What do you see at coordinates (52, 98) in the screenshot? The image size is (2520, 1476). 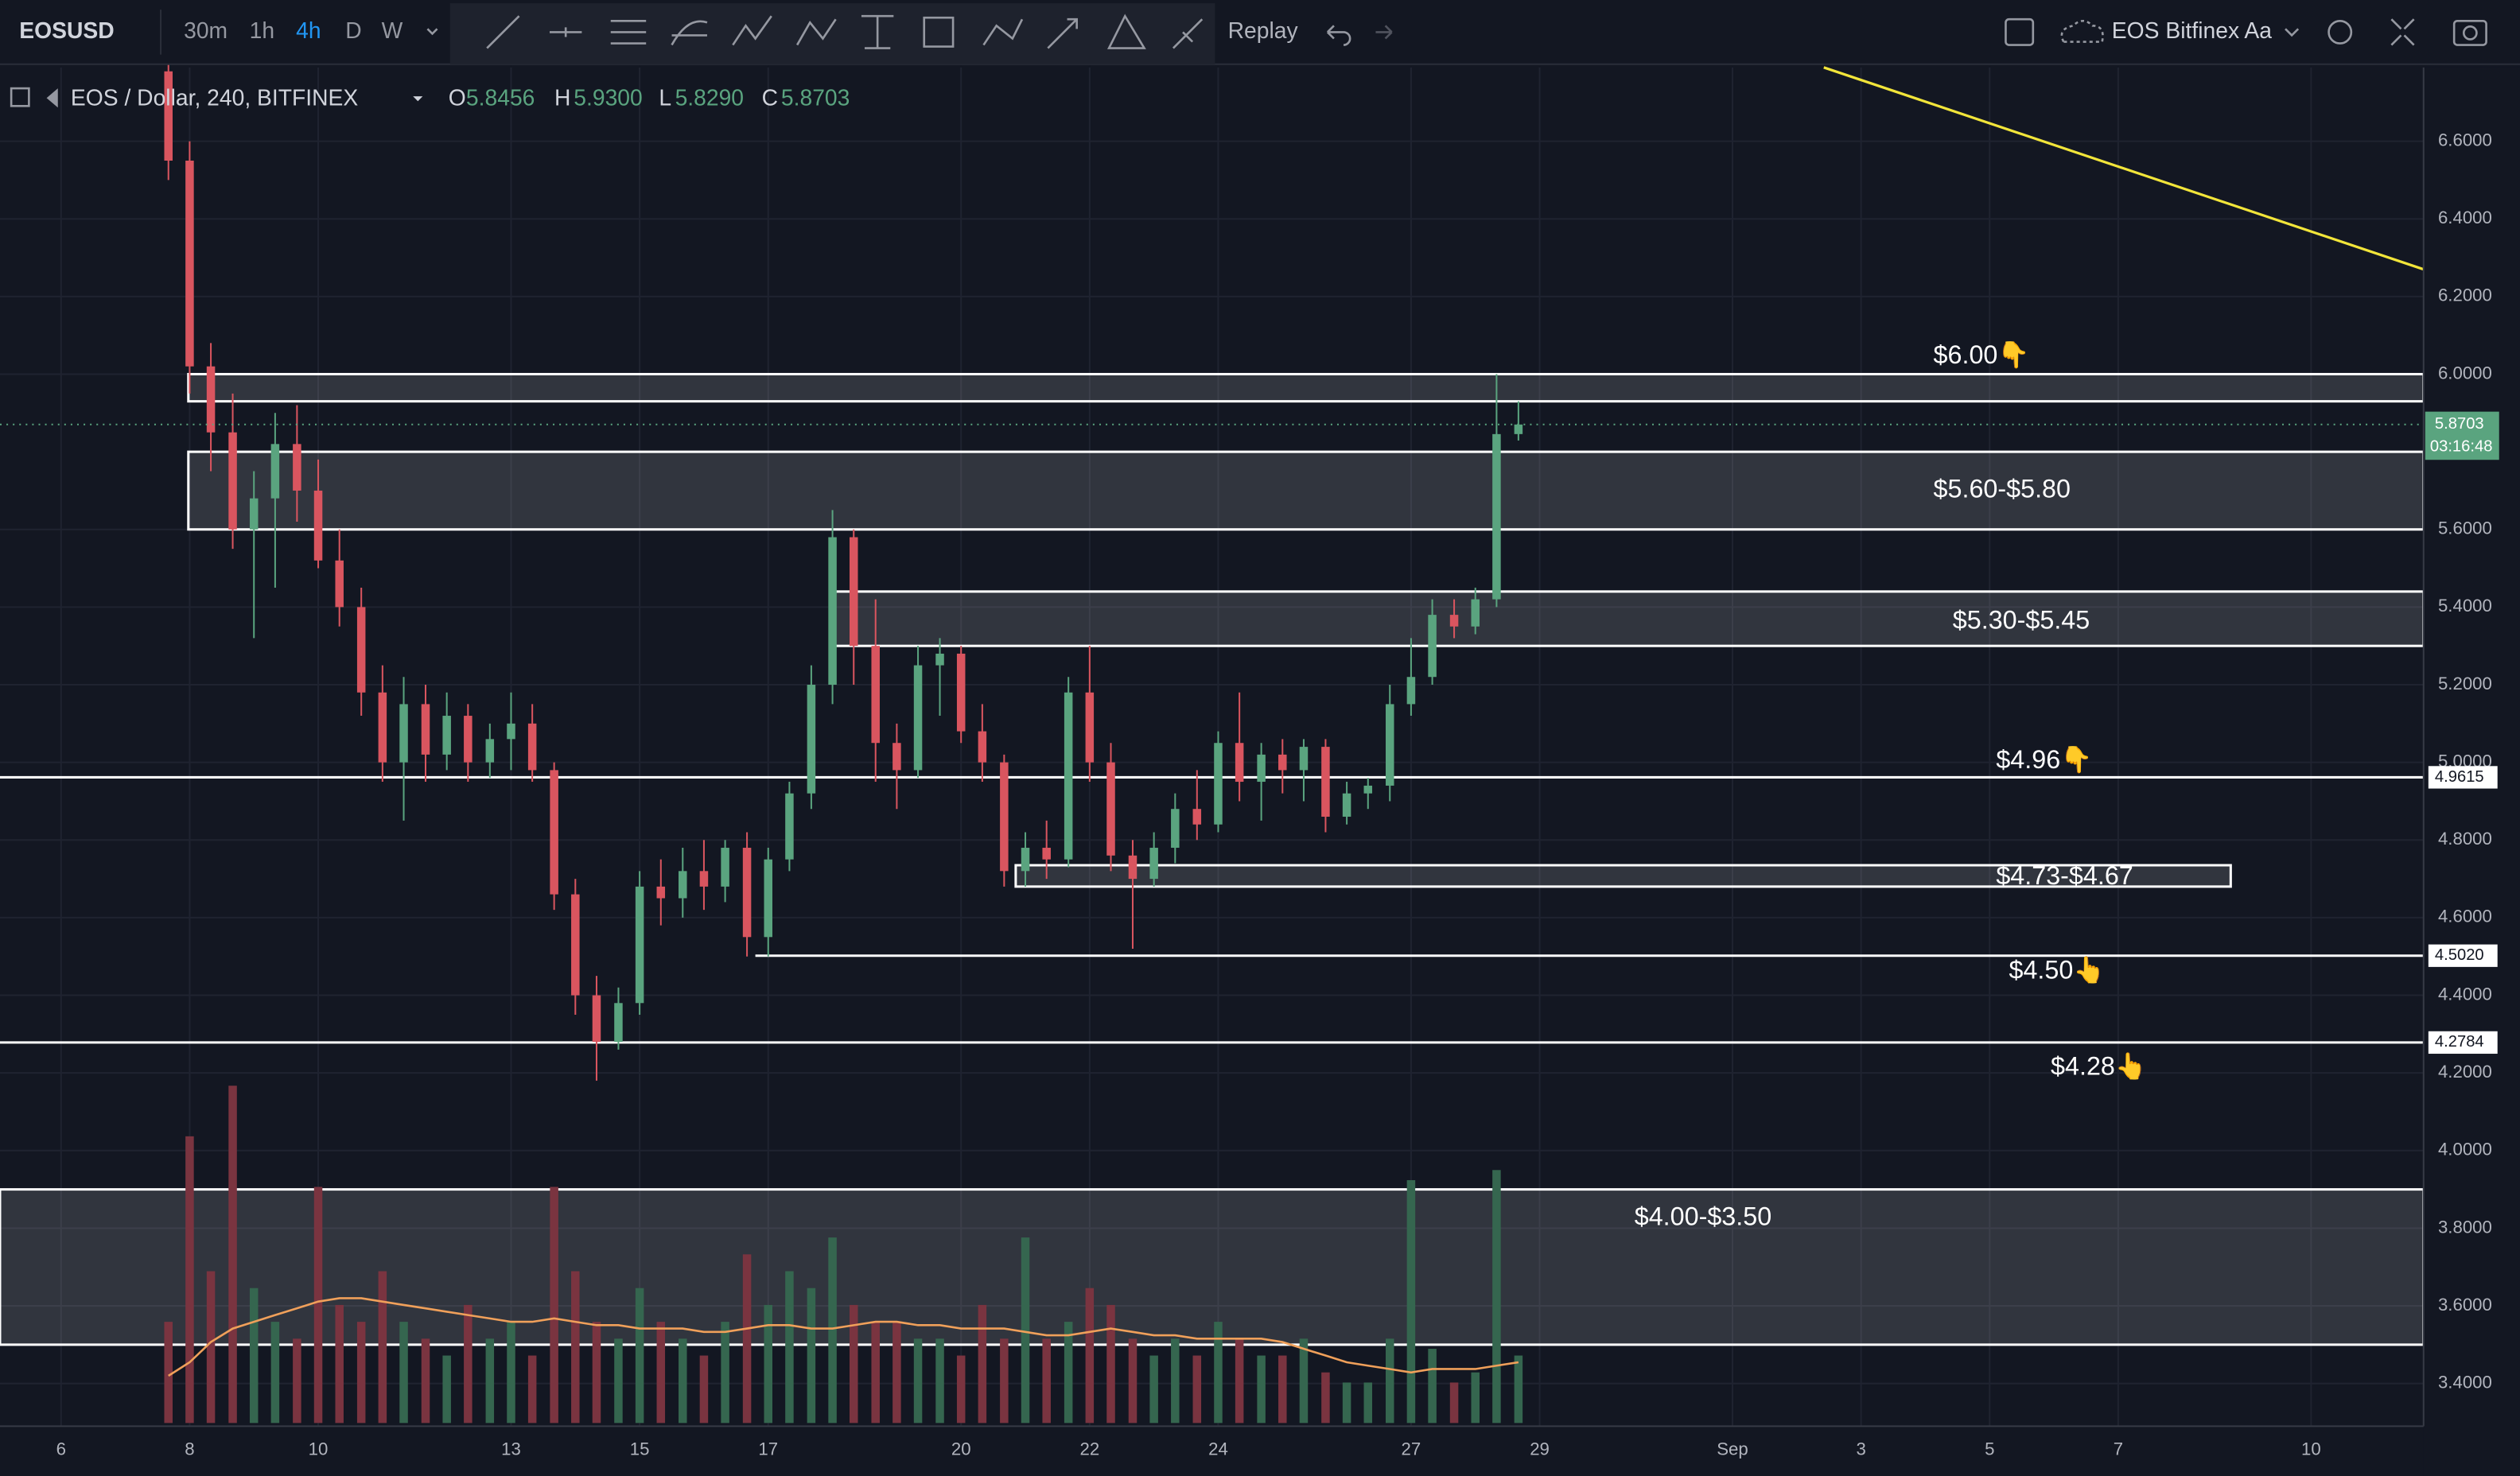 I see `hide-arrow` at bounding box center [52, 98].